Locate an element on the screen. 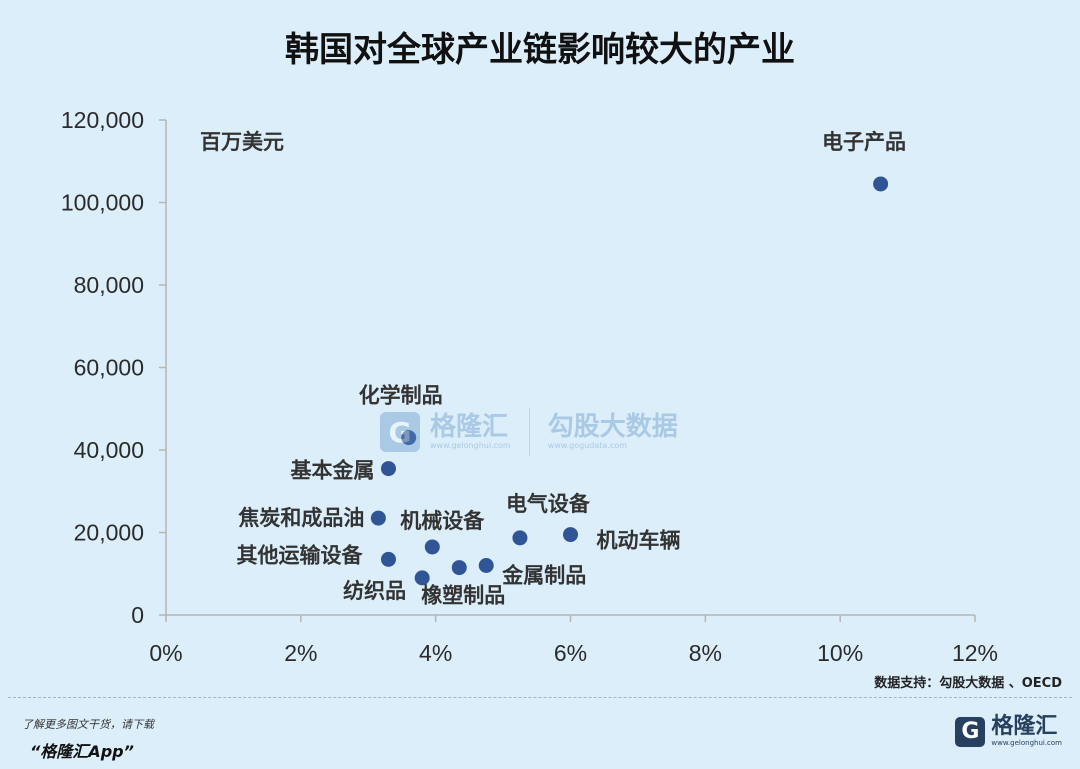  watermark-partner: 勾股大数据 is located at coordinates (612, 427).